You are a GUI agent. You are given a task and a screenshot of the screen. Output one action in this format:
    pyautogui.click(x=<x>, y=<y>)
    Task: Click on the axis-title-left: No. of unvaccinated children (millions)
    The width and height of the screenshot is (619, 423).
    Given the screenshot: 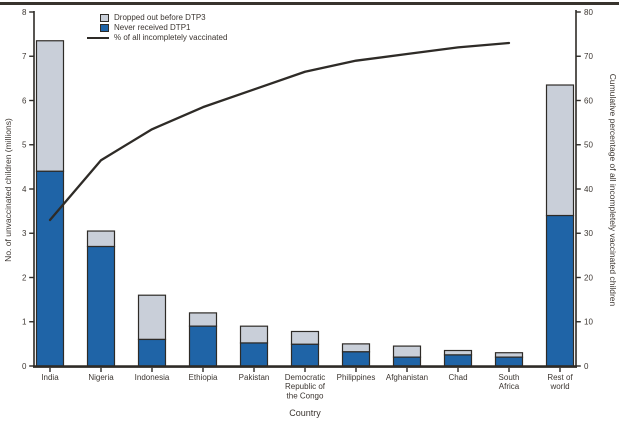 What is the action you would take?
    pyautogui.click(x=8, y=190)
    